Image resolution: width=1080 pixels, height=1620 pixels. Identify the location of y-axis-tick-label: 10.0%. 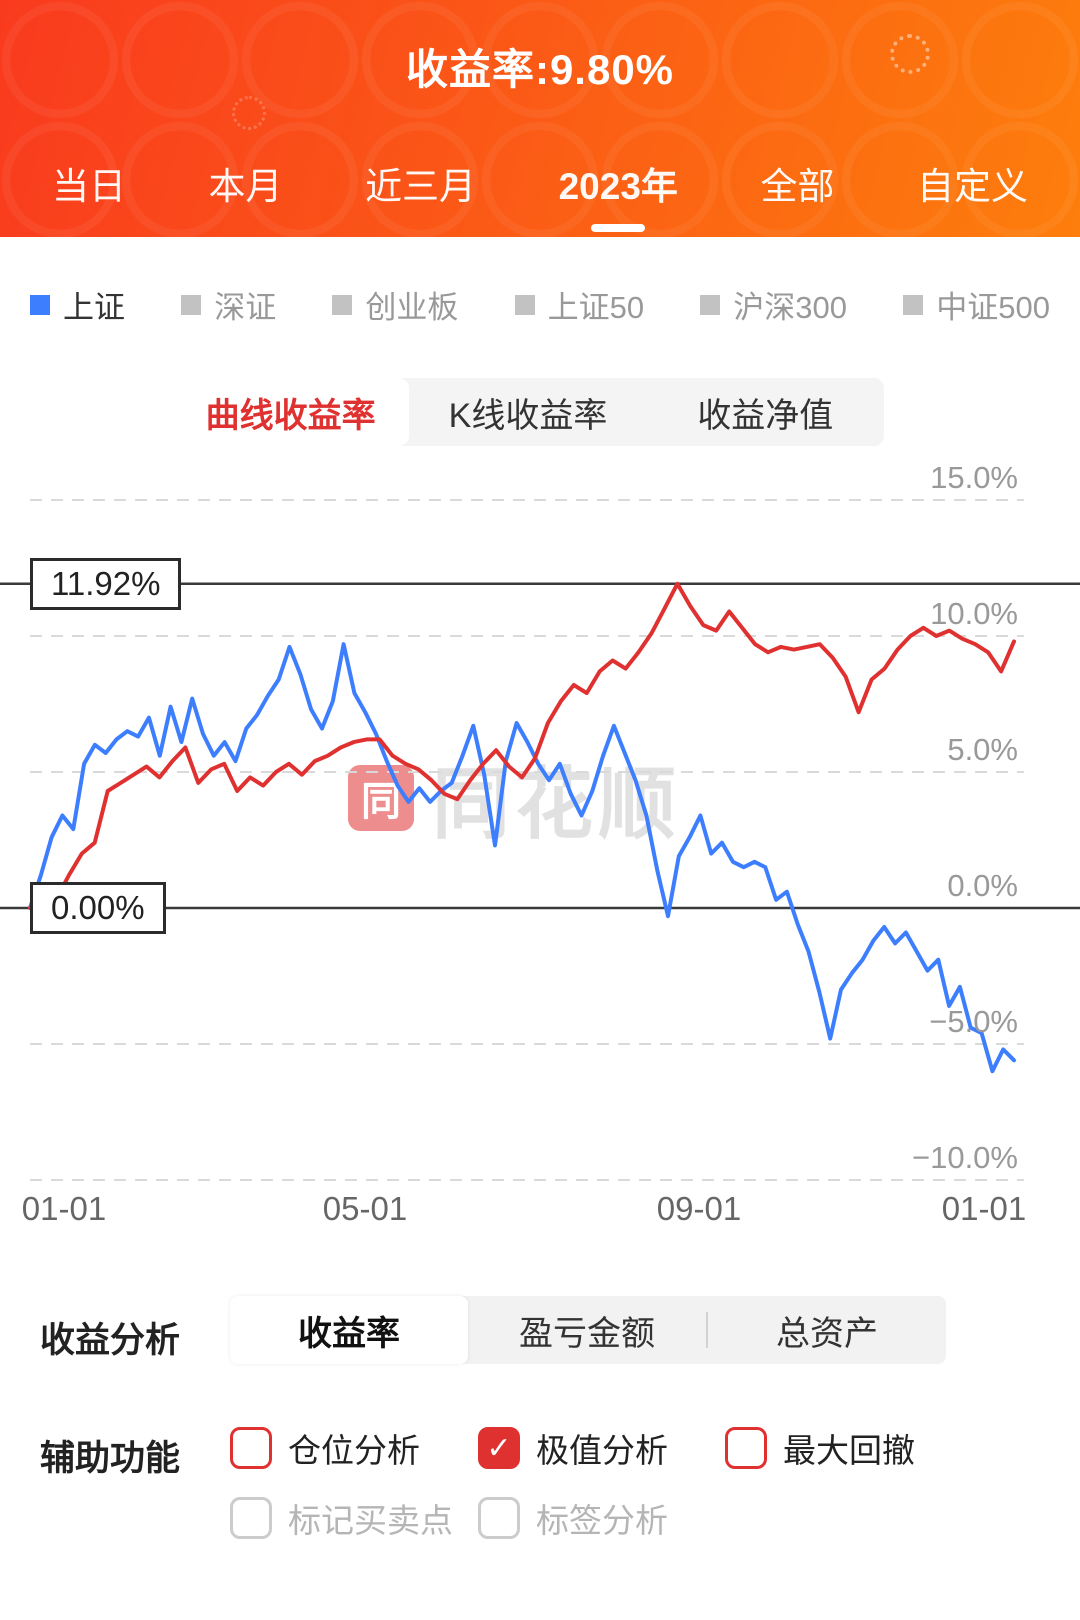
(974, 613).